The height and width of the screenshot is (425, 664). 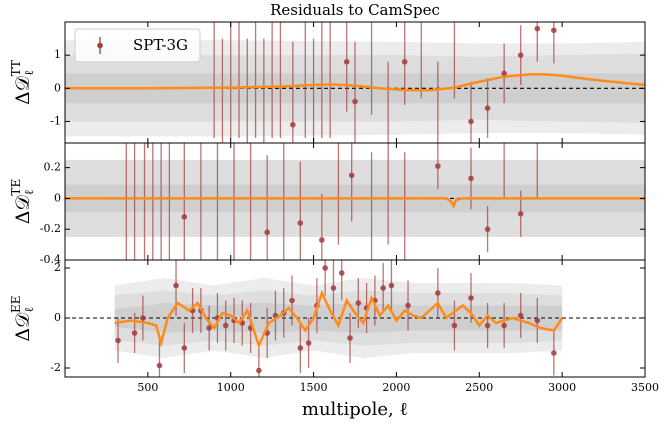 I want to click on y-label-sup: EE, so click(x=16, y=304).